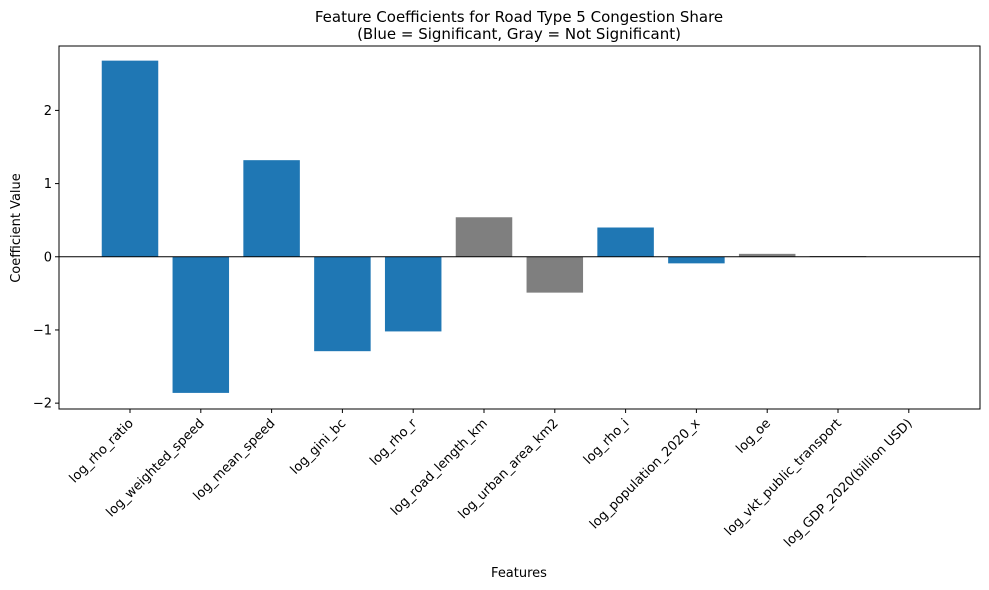 This screenshot has height=590, width=989. What do you see at coordinates (42, 404) in the screenshot?
I see `y-tick-label: −2` at bounding box center [42, 404].